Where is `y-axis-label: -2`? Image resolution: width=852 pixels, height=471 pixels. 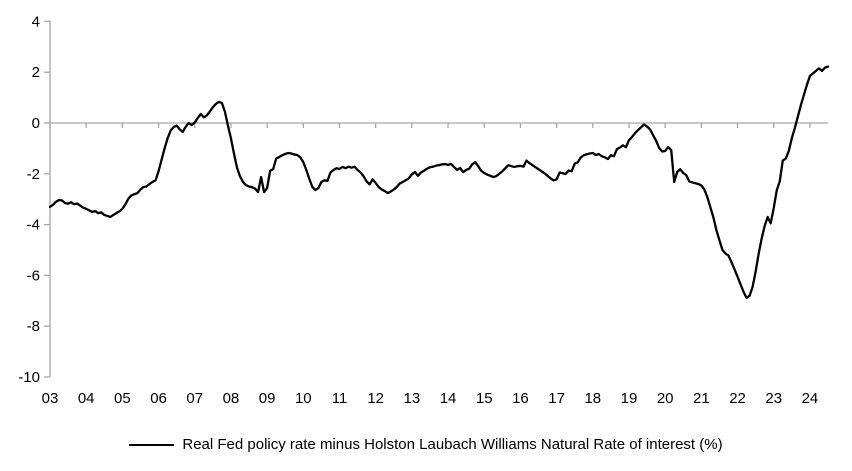 y-axis-label: -2 is located at coordinates (33, 174).